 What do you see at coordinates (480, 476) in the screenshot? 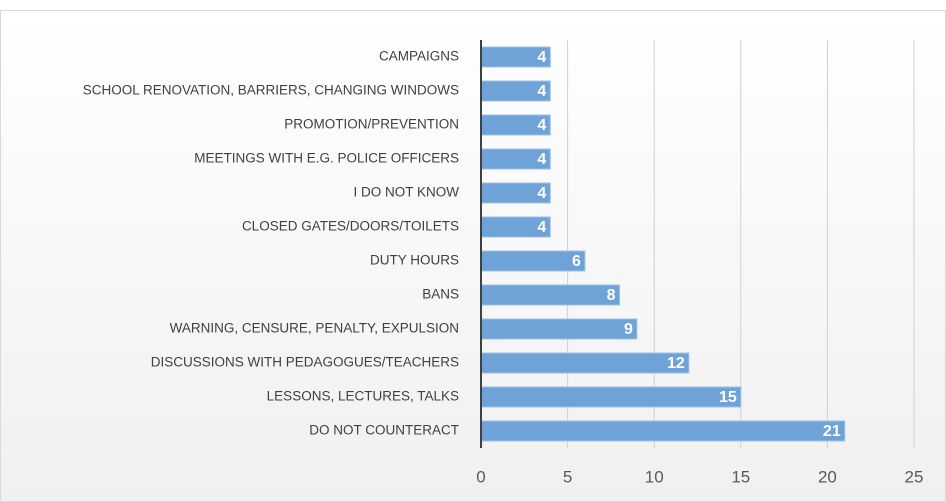
I see `x-tick-label: 0` at bounding box center [480, 476].